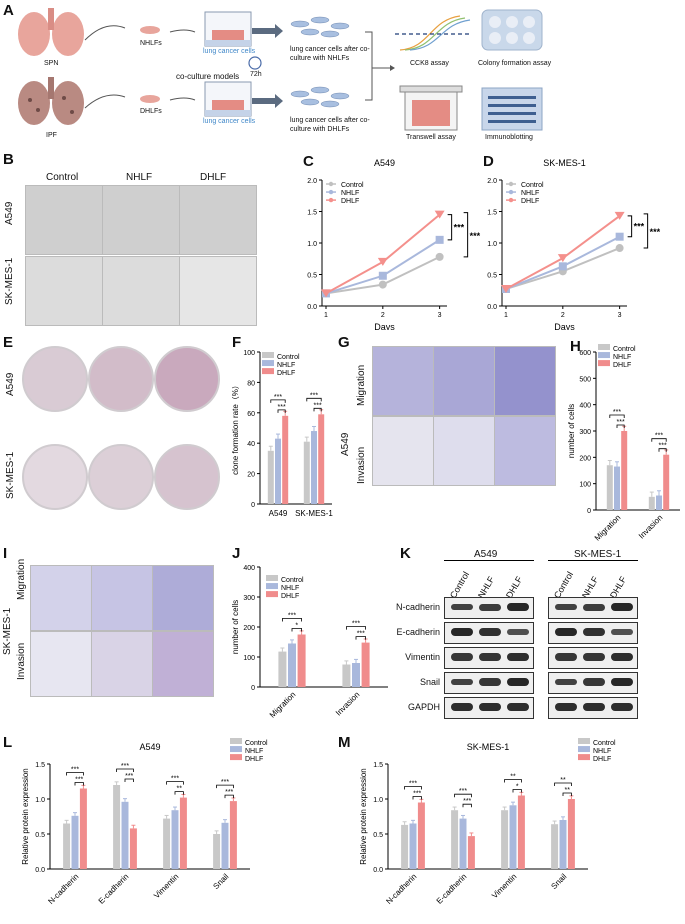 The image size is (685, 924). What do you see at coordinates (236, 428) in the screenshot?
I see `y-axis-label: clone formation rate（%）` at bounding box center [236, 428].